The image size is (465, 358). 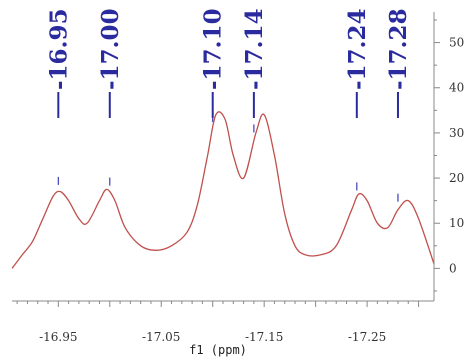 What do you see at coordinates (448, 156) in the screenshot?
I see `y-axis: 0 10 20 30 40 50` at bounding box center [448, 156].